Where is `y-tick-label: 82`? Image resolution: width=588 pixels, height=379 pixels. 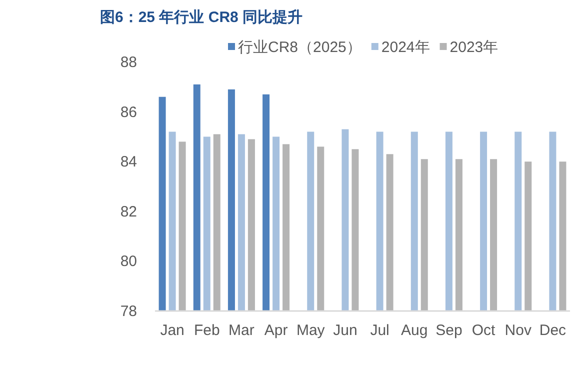 y-tick-label: 82 is located at coordinates (128, 211).